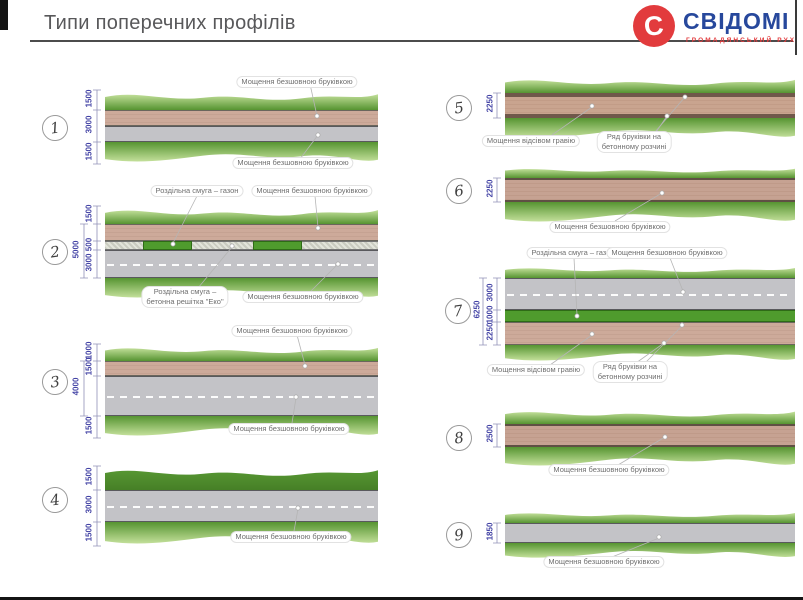 The width and height of the screenshot is (803, 600). I want to click on logo-fist-icon: С, so click(654, 26).